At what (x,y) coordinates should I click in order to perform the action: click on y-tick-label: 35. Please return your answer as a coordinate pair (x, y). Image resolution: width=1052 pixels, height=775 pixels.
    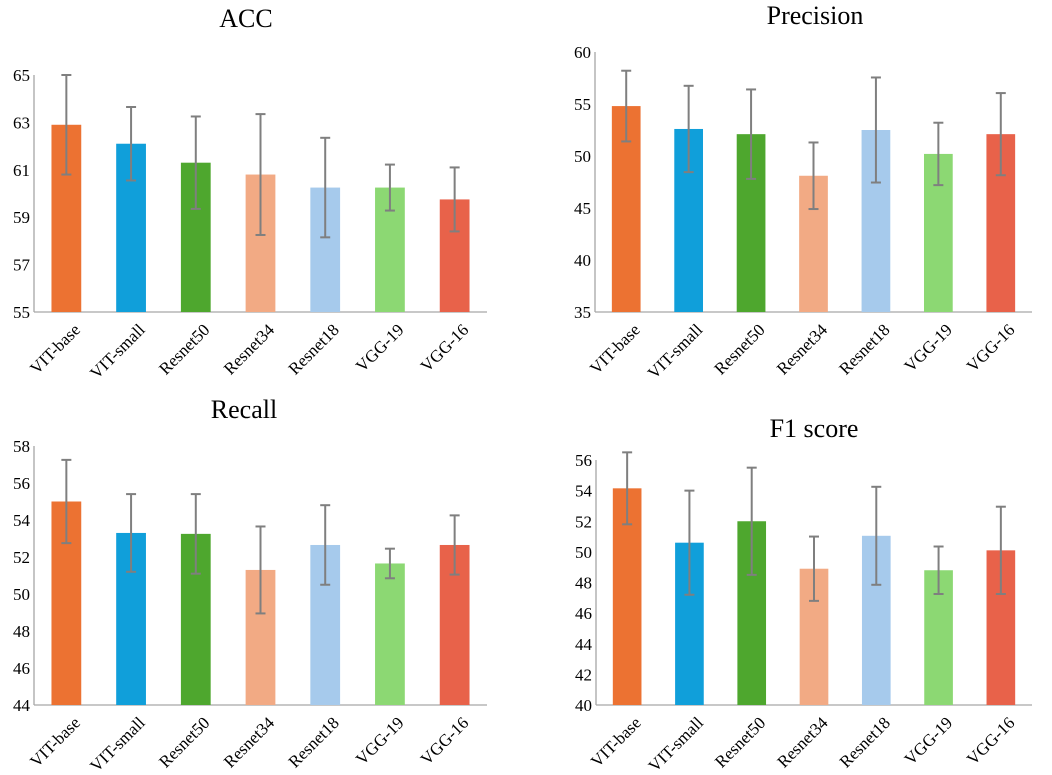
    Looking at the image, I should click on (582, 312).